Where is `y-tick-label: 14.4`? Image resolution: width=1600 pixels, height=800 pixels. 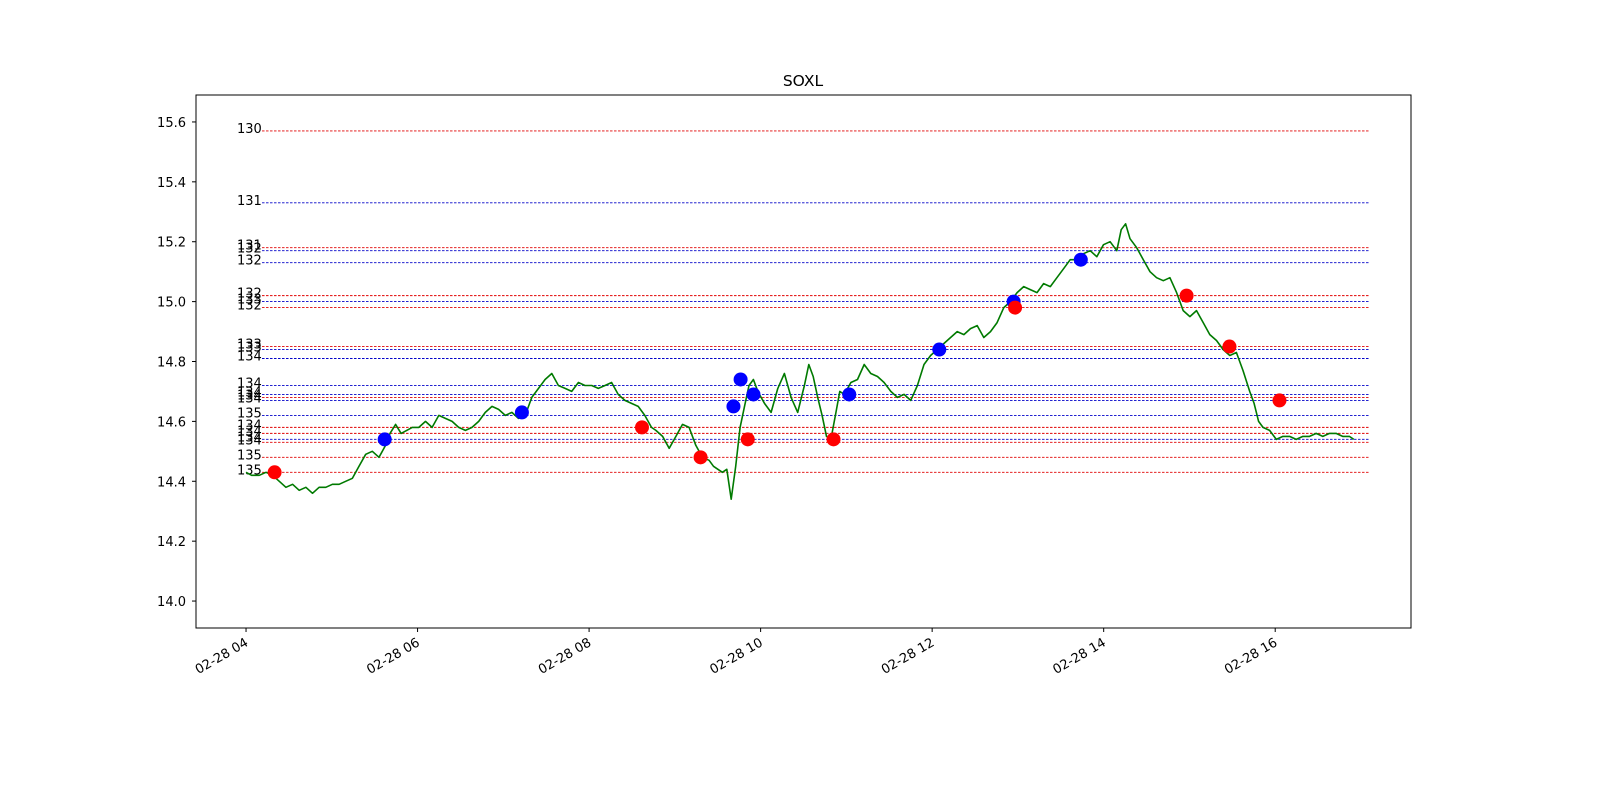 y-tick-label: 14.4 is located at coordinates (171, 482).